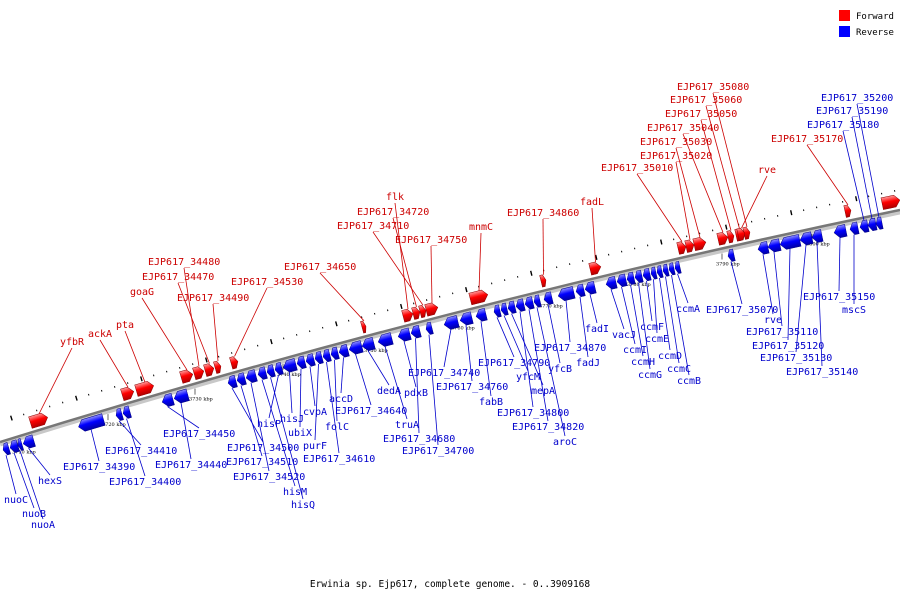 Image resolution: width=900 pixels, height=600 pixels. What do you see at coordinates (337, 427) in the screenshot?
I see `reverse-gene-label: folC` at bounding box center [337, 427].